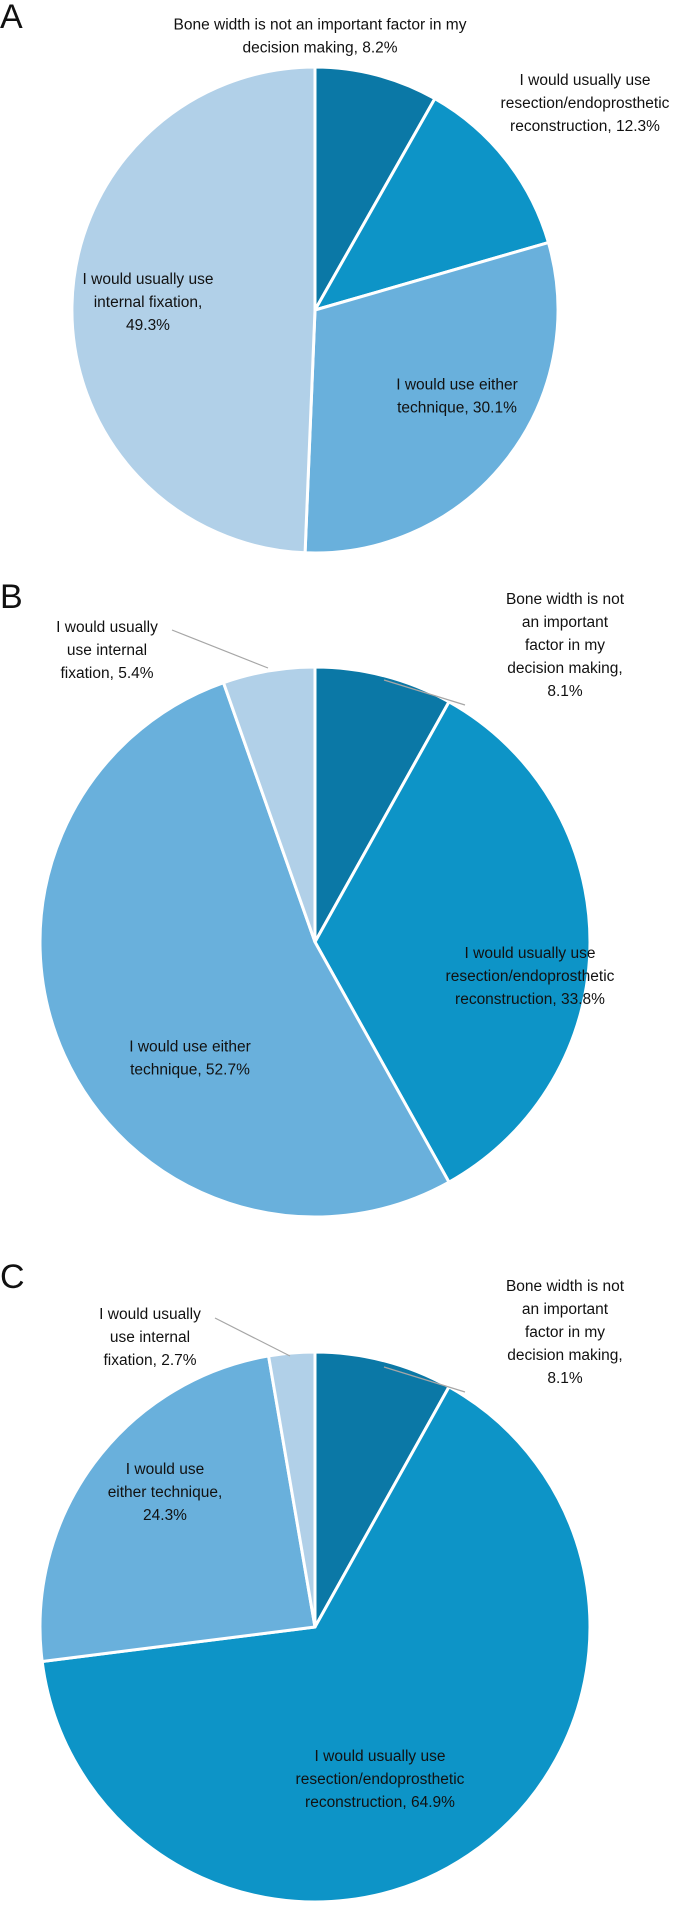 Image resolution: width=685 pixels, height=1906 pixels. What do you see at coordinates (11, 597) in the screenshot?
I see `panel-letter: B` at bounding box center [11, 597].